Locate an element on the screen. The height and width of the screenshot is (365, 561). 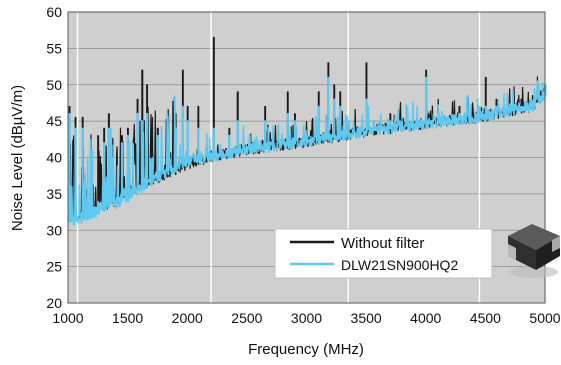
y-tick-labels: 20 25 30 35 40 45 50 55 60 is located at coordinates (54, 157).